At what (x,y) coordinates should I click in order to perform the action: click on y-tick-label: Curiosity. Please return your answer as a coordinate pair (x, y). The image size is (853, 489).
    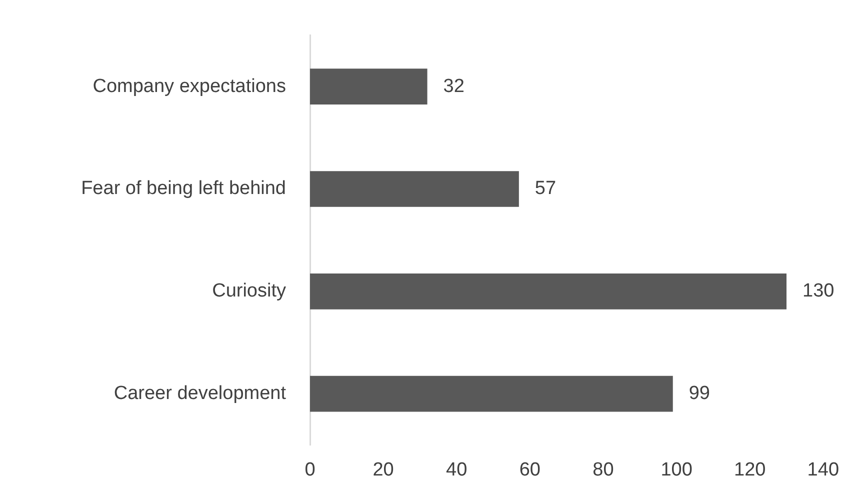
    Looking at the image, I should click on (249, 291).